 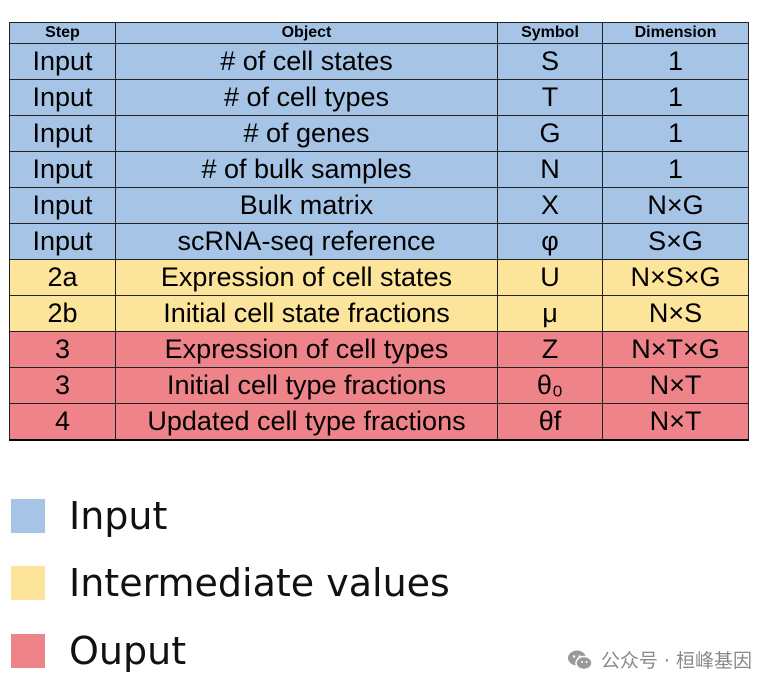 I want to click on symbol-cell: T, so click(x=550, y=97).